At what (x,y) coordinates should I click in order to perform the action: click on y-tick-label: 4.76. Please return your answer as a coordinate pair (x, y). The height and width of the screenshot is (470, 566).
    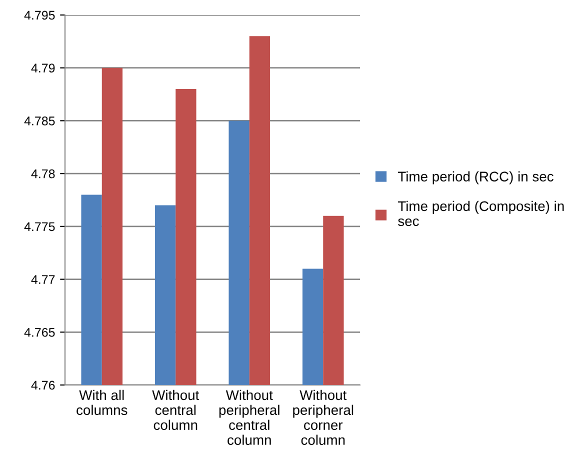
    Looking at the image, I should click on (43, 385).